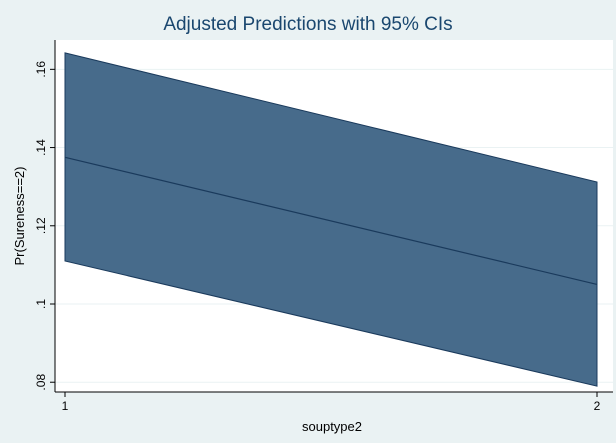 Image resolution: width=616 pixels, height=443 pixels. Describe the element at coordinates (332, 426) in the screenshot. I see `x-axis-label: souptype2` at that location.